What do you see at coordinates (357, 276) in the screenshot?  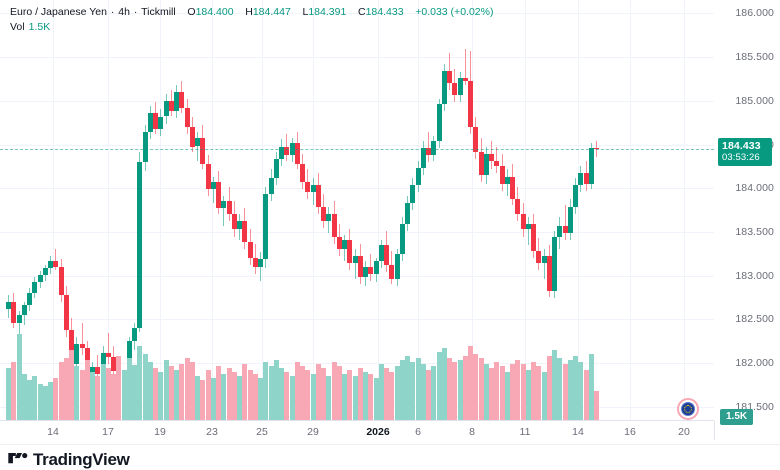 I see `gridline-price-183.000` at bounding box center [357, 276].